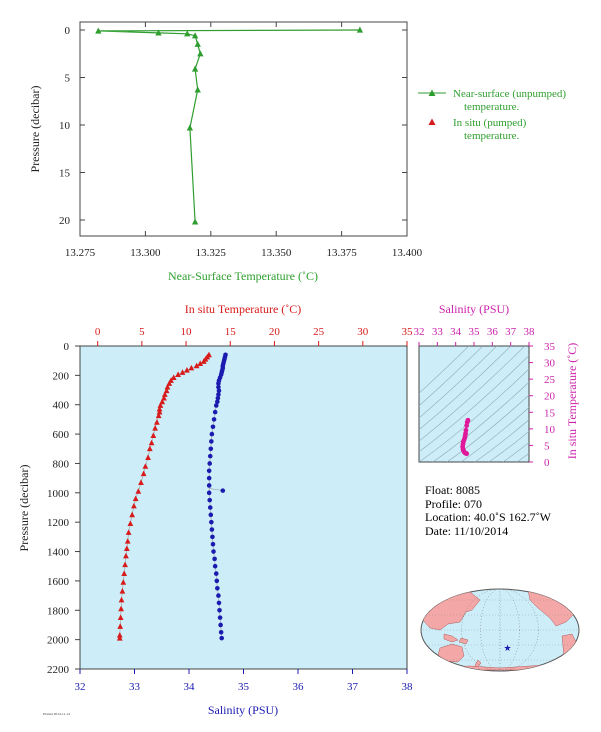 The height and width of the screenshot is (732, 601). Describe the element at coordinates (216, 489) in the screenshot. I see `salinity-outlier-connector` at that location.